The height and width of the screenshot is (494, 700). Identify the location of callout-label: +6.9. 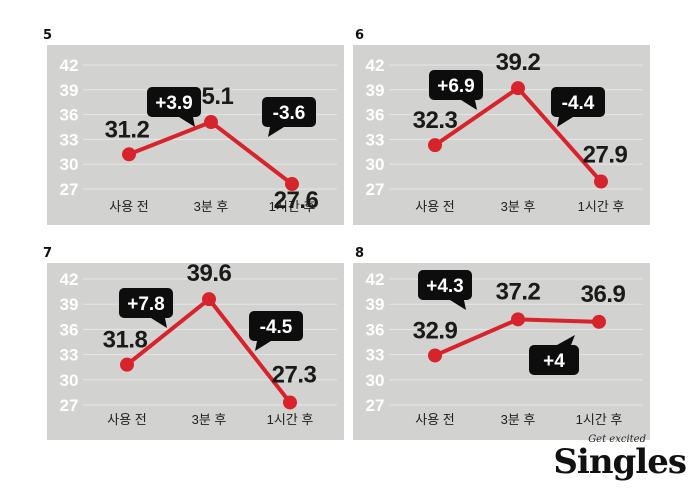
(456, 86).